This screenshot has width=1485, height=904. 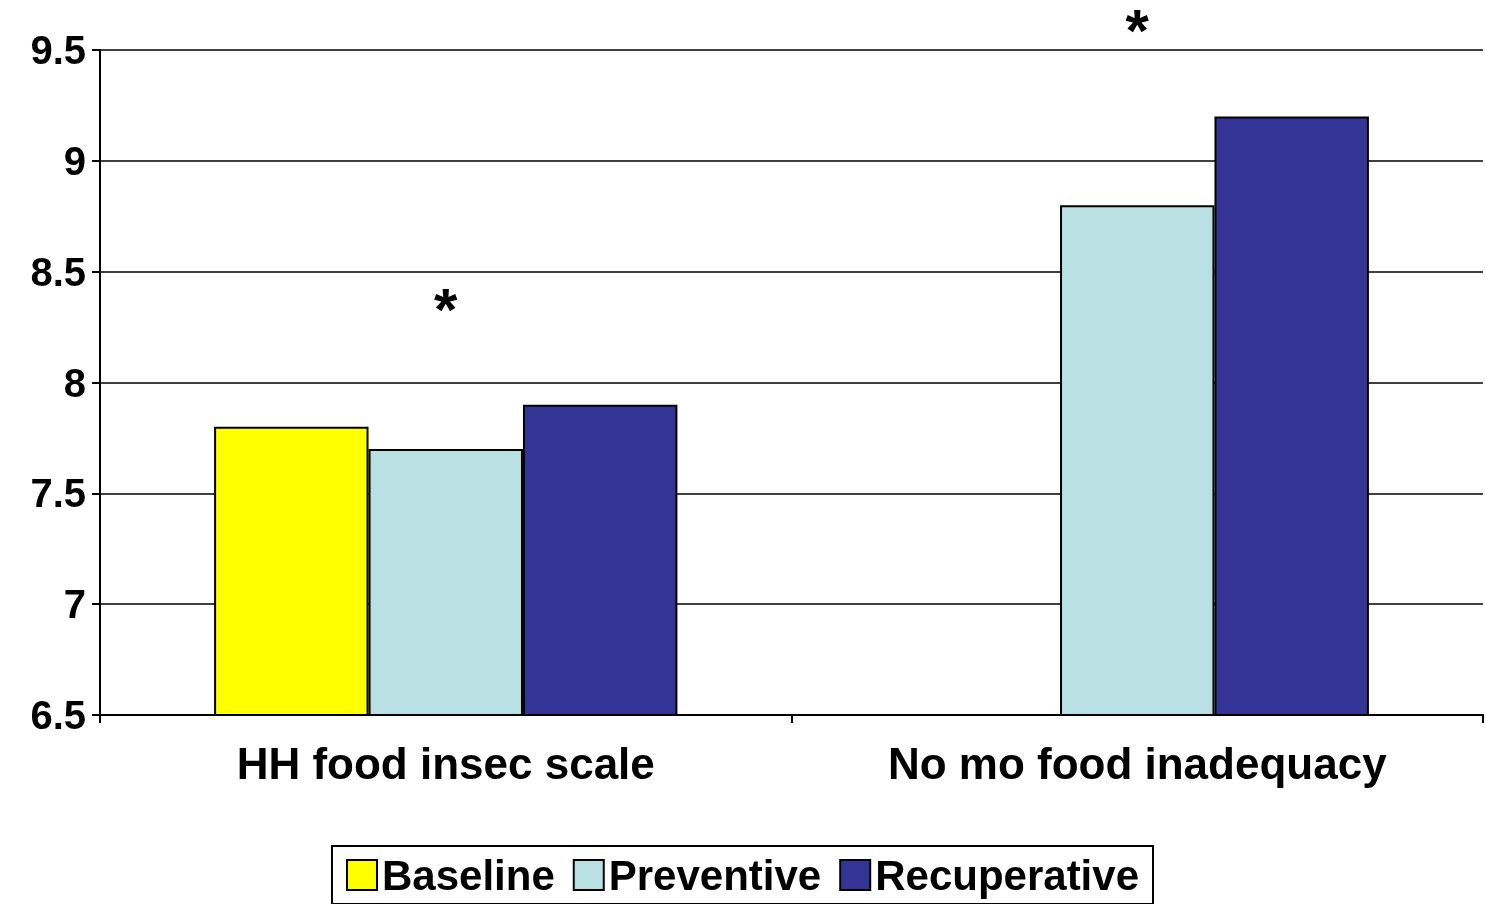 What do you see at coordinates (58, 50) in the screenshot?
I see `y-tick-label: 9.5` at bounding box center [58, 50].